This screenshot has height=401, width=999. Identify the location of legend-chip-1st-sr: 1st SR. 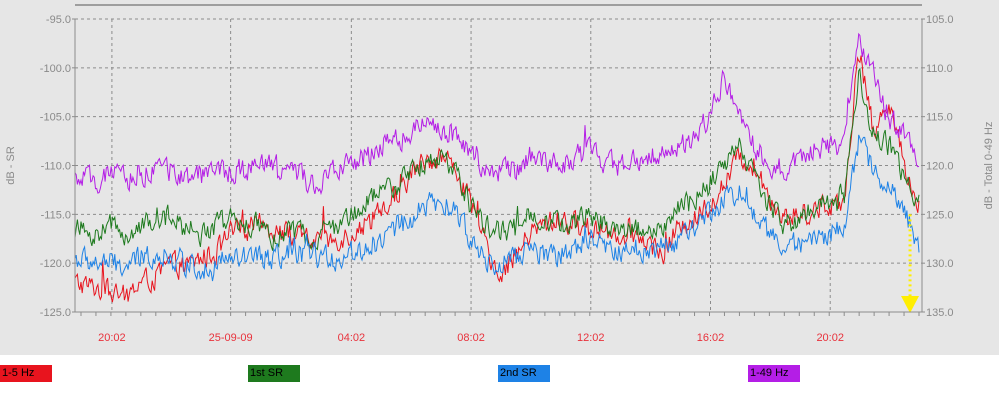
(274, 373).